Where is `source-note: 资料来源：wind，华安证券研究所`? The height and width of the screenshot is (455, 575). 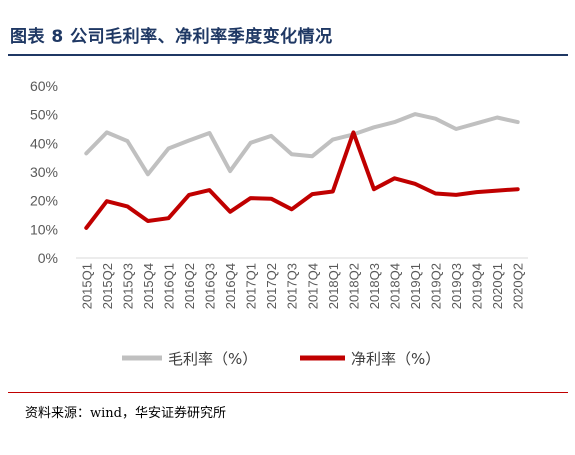 source-note: 资料来源：wind，华安证券研究所 is located at coordinates (125, 413).